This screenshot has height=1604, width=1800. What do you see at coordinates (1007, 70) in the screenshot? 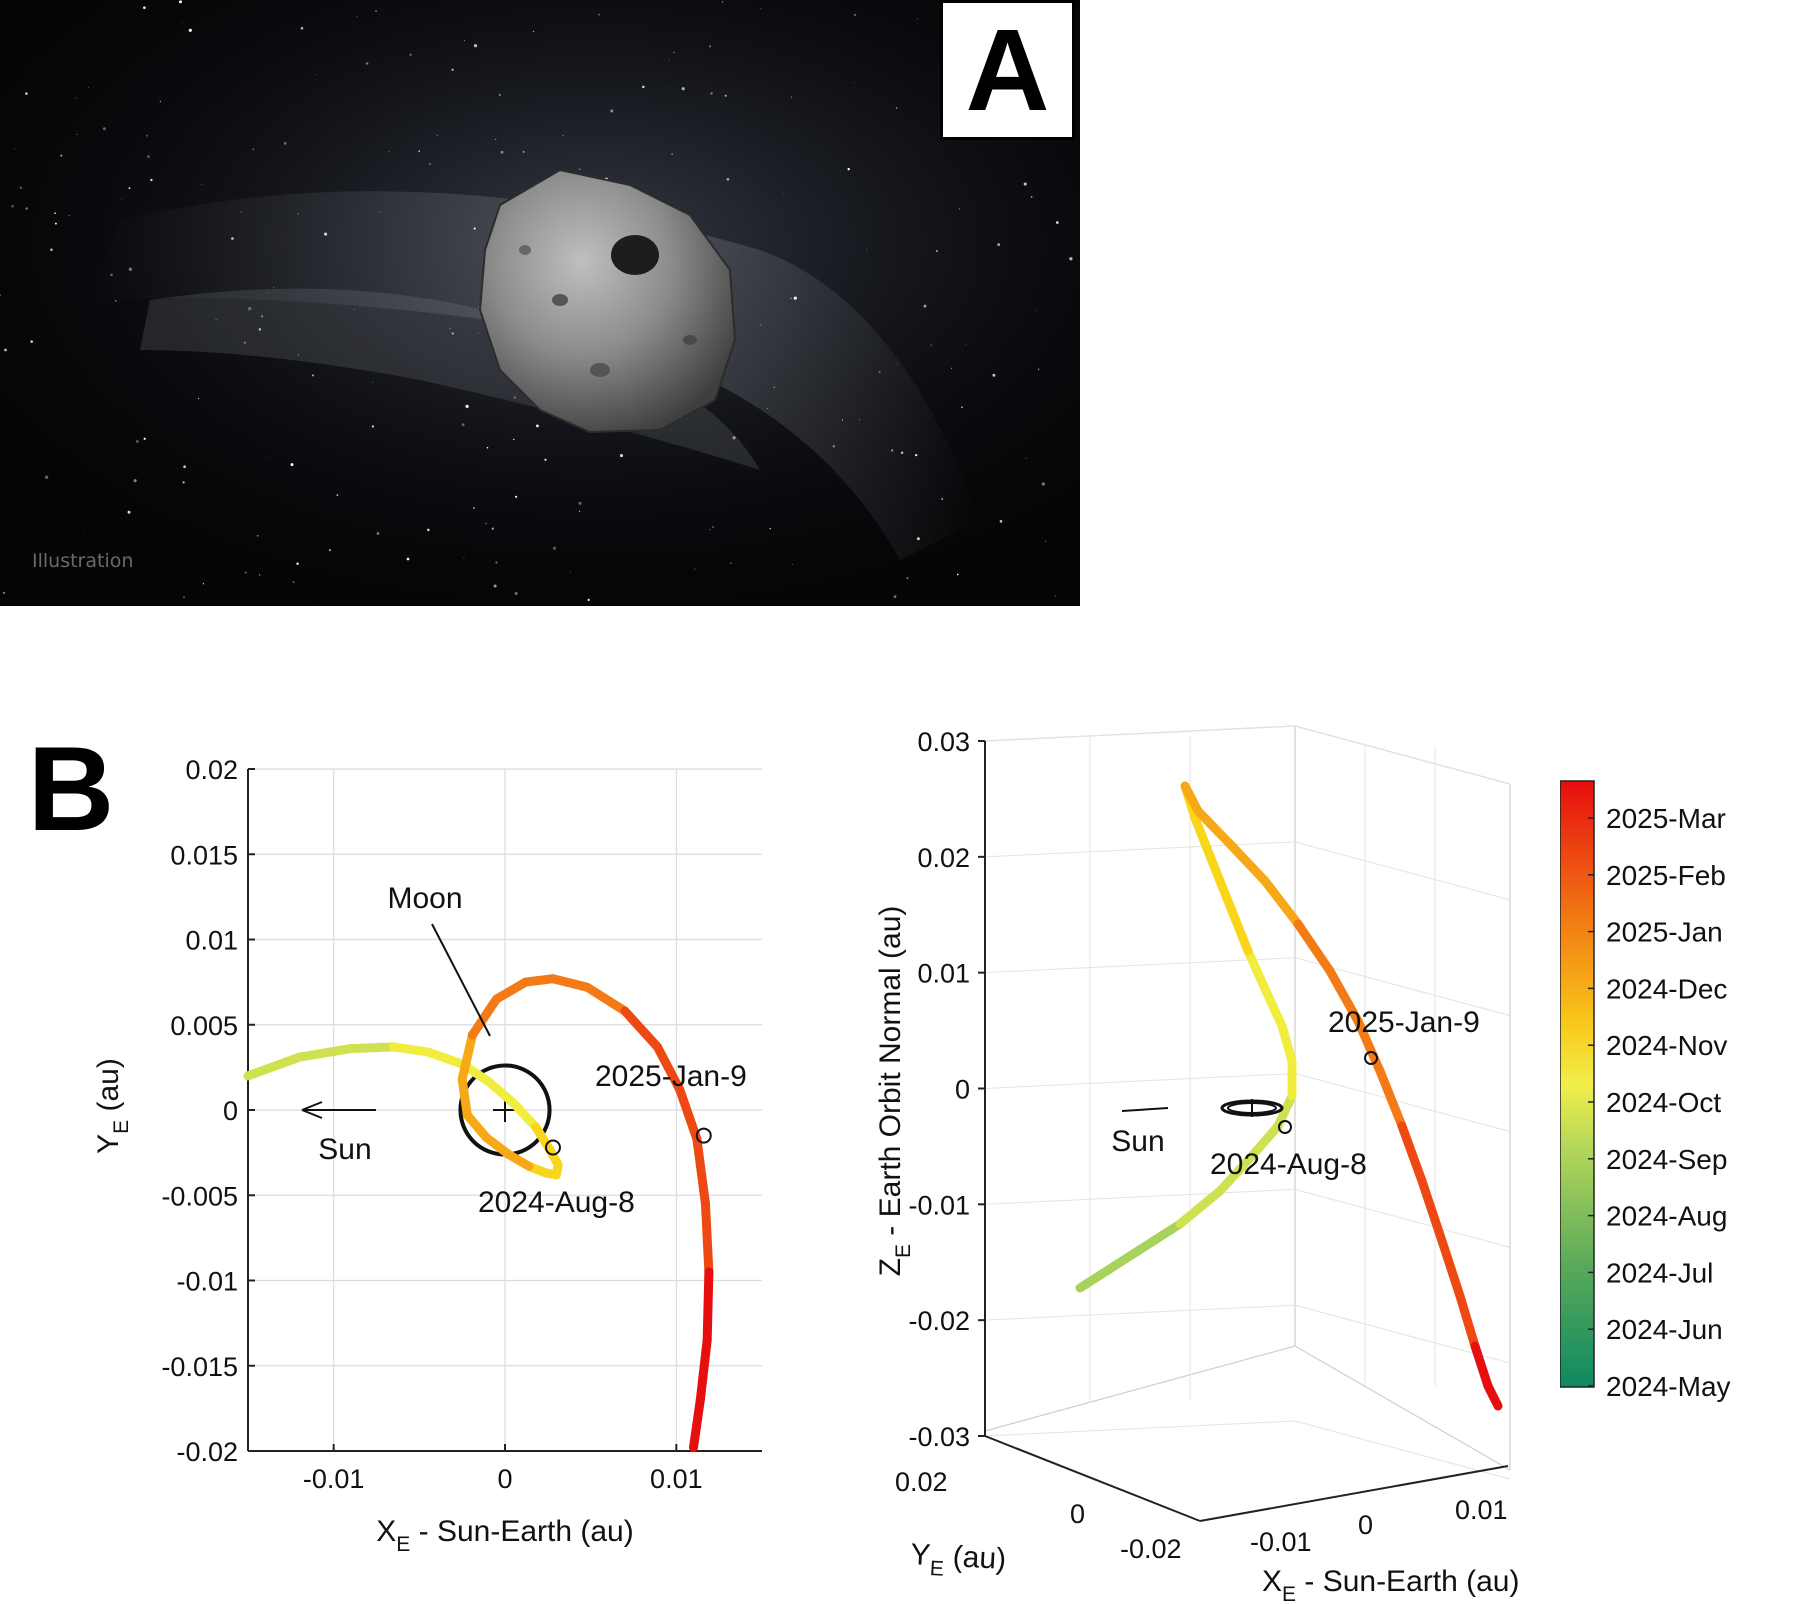
I see `panel-a-letter: A` at bounding box center [1007, 70].